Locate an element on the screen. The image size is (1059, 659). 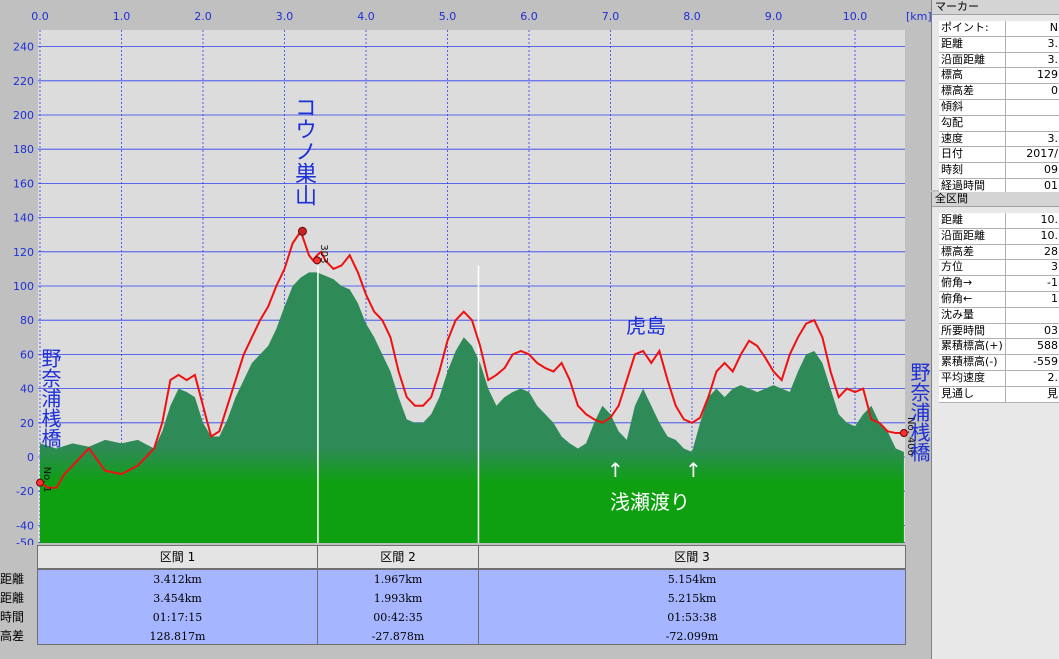
panel-row-value: 見 is located at coordinates (1052, 393).